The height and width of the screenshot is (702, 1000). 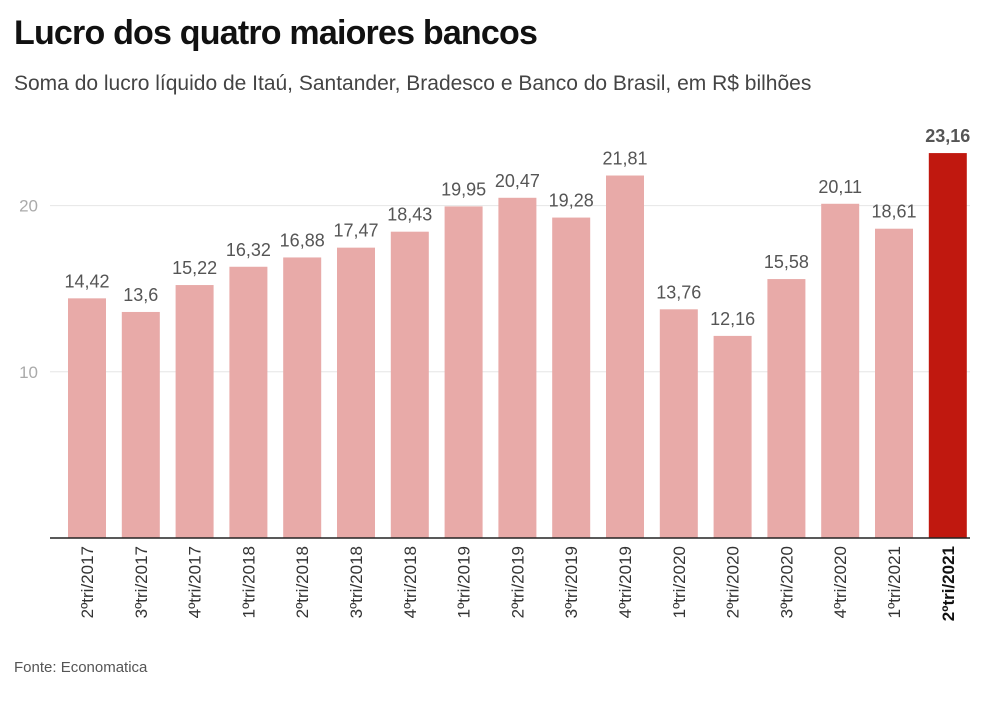 What do you see at coordinates (355, 231) in the screenshot?
I see `bar-value-label: 17,47` at bounding box center [355, 231].